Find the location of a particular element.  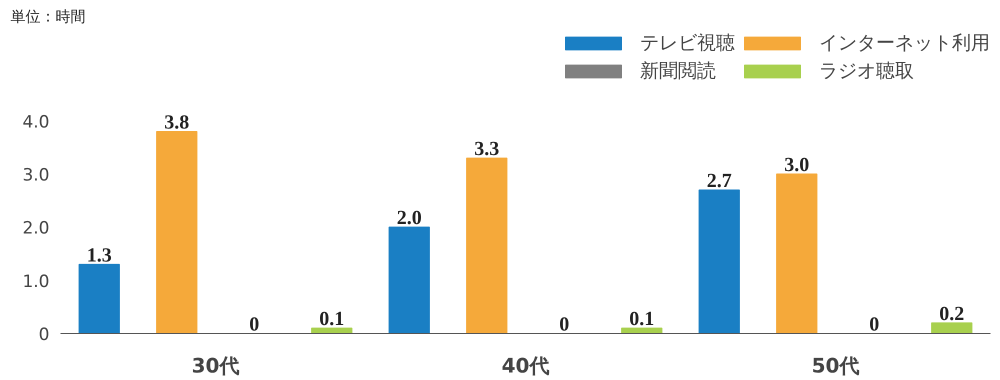

data-label: 2.7 is located at coordinates (719, 181).